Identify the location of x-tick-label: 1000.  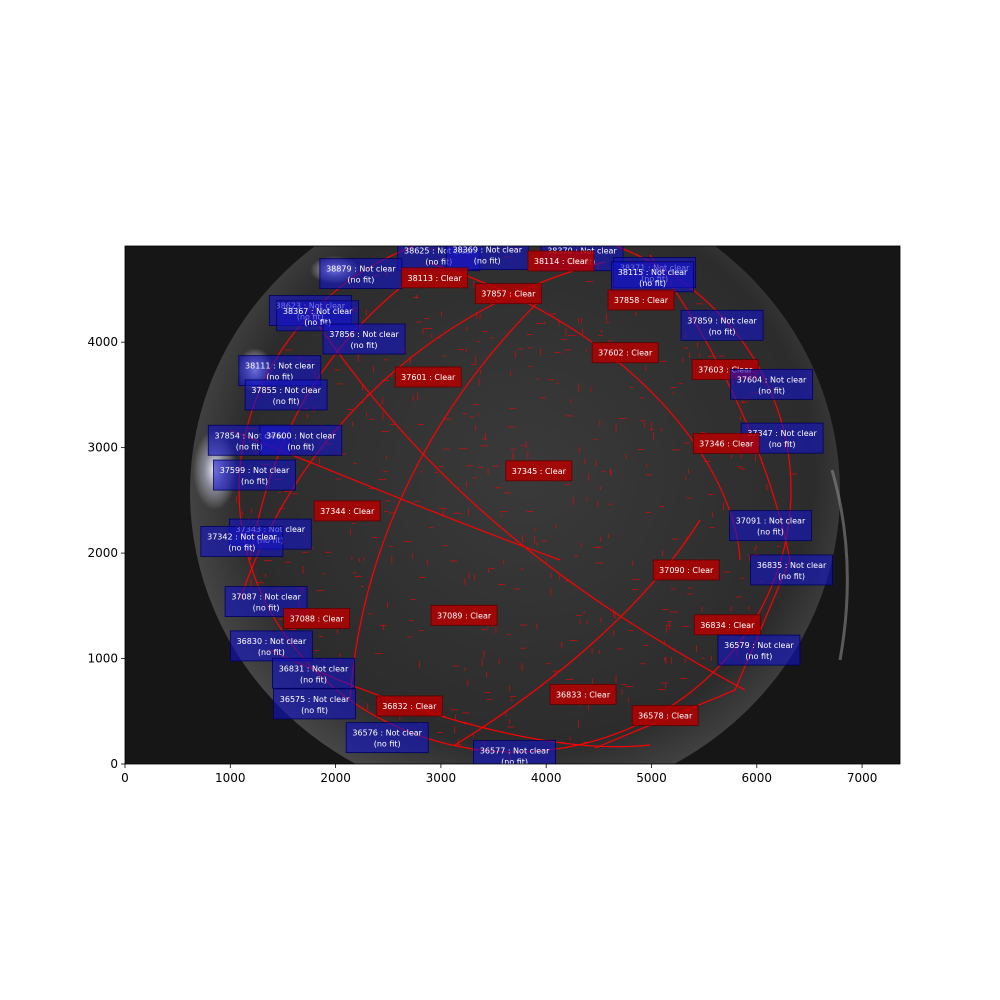
(230, 778).